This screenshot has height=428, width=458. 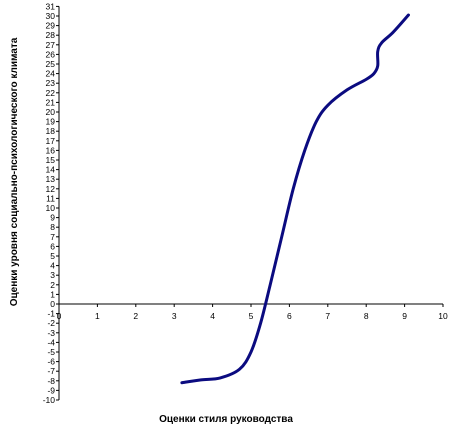 I want to click on y-tick-label: -6, so click(x=51, y=362).